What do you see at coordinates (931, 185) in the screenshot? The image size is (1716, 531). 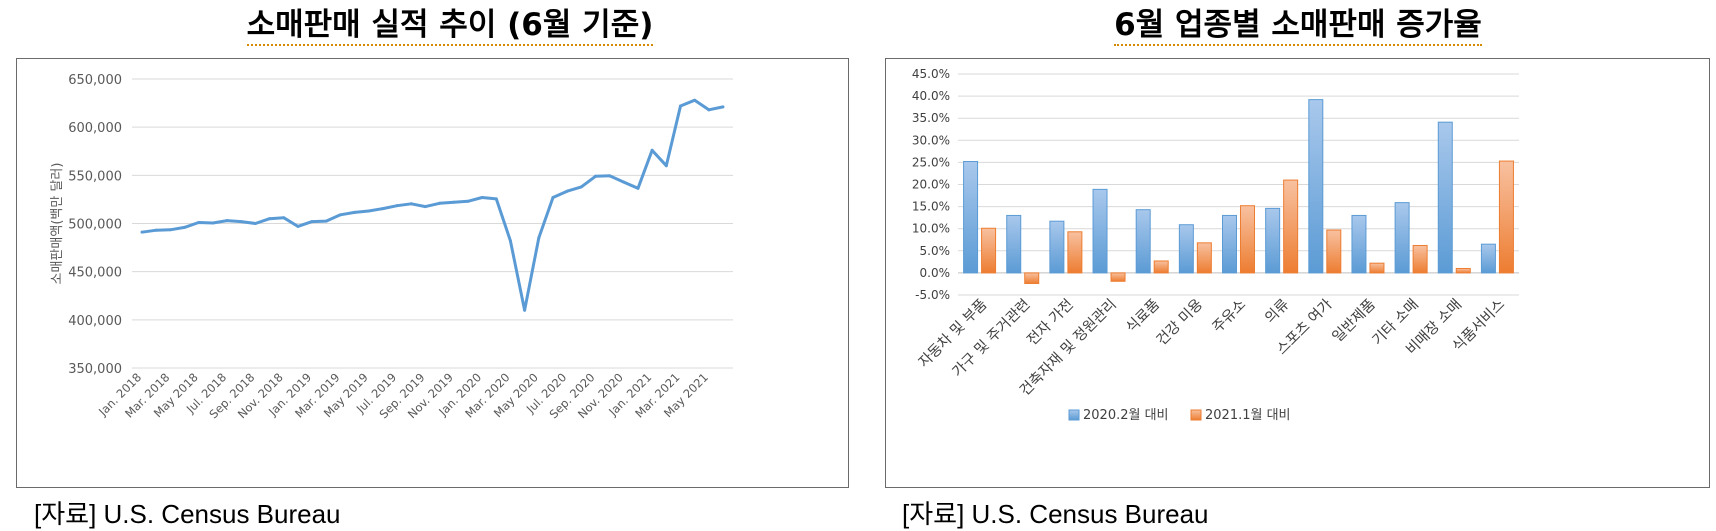 I see `y-tick-label: 20.0%` at bounding box center [931, 185].